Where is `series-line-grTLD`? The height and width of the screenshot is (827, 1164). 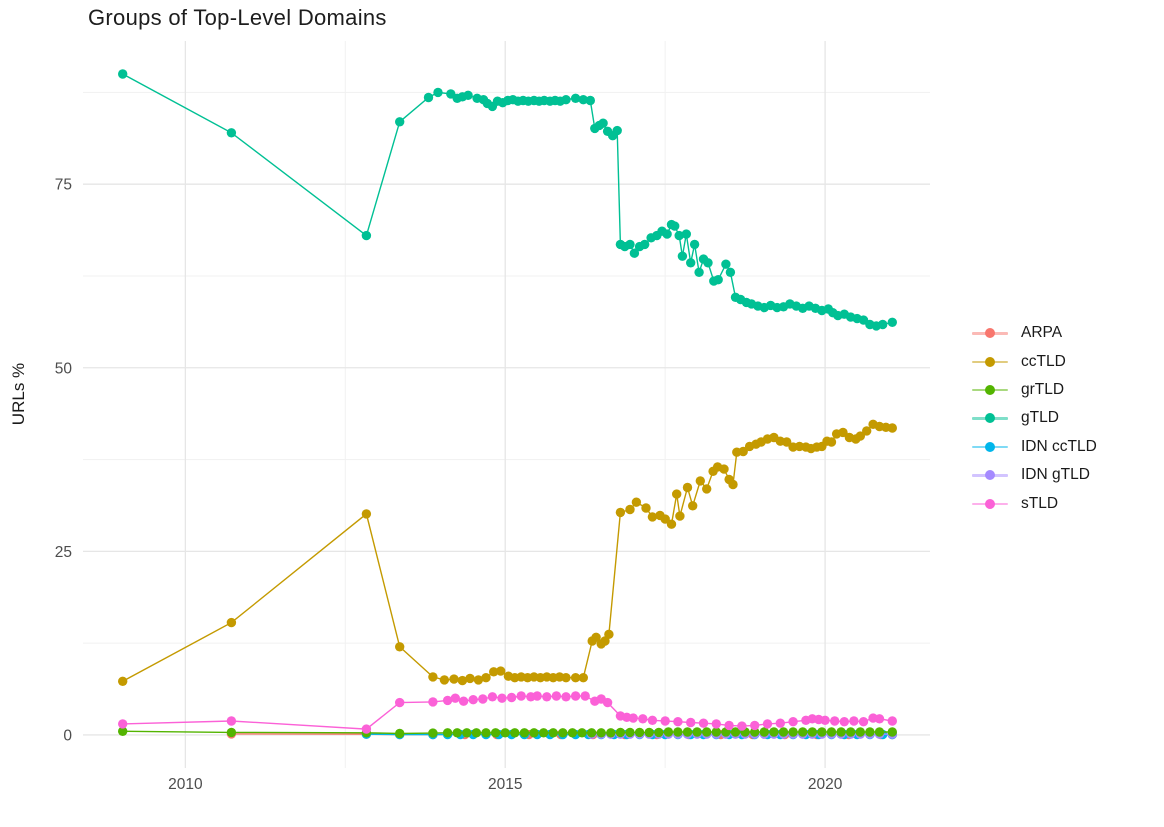
series-line-grTLD is located at coordinates (507, 732).